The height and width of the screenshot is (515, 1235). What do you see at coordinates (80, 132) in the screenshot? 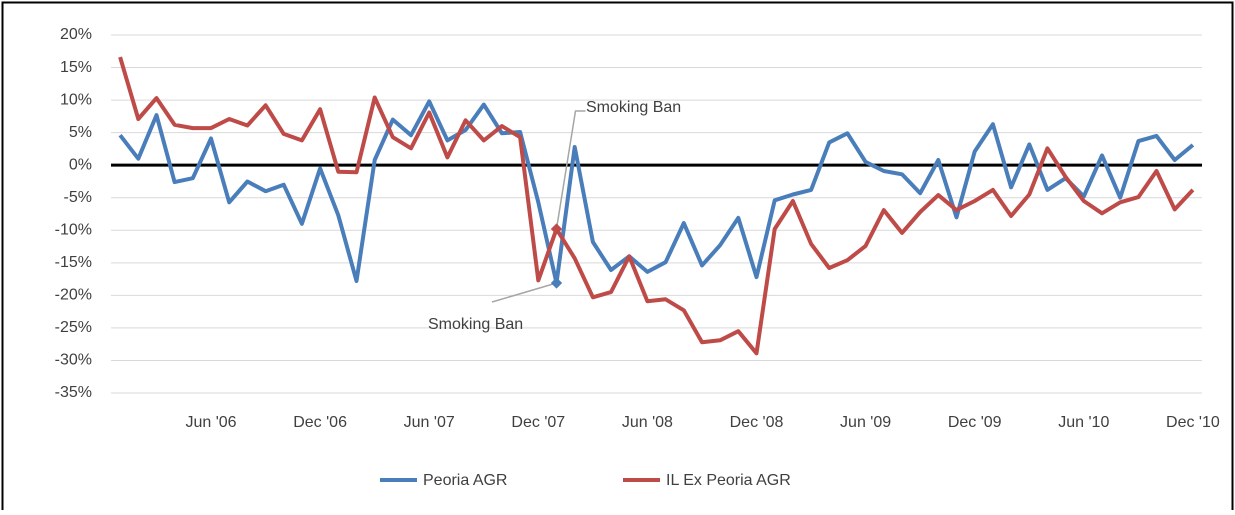
I see `y-tick-label: 5%` at bounding box center [80, 132].